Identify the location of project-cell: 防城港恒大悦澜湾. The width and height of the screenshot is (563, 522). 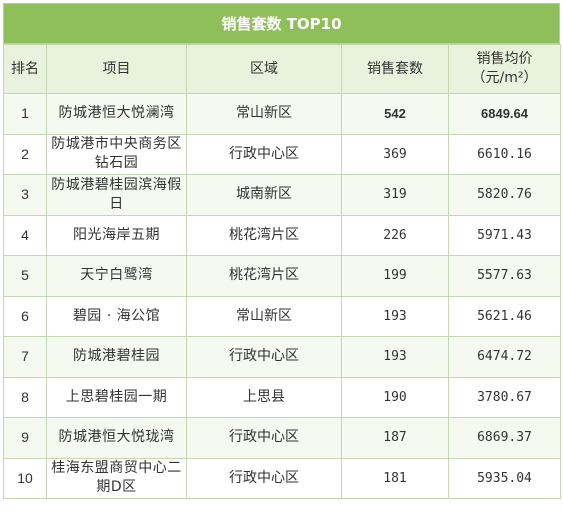
(116, 114).